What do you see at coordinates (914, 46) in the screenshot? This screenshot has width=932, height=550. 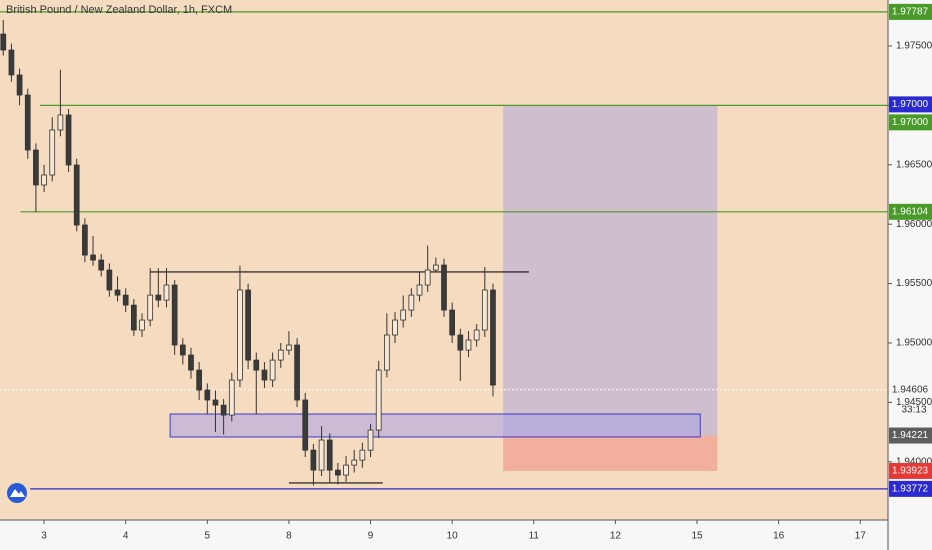 I see `y-tick-label: 1.97500` at bounding box center [914, 46].